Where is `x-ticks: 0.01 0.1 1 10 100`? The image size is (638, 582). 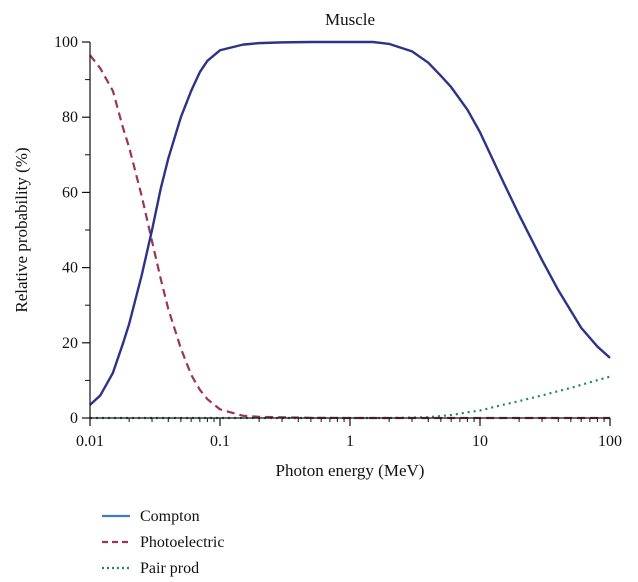
x-ticks: 0.01 0.1 1 10 100 is located at coordinates (349, 434).